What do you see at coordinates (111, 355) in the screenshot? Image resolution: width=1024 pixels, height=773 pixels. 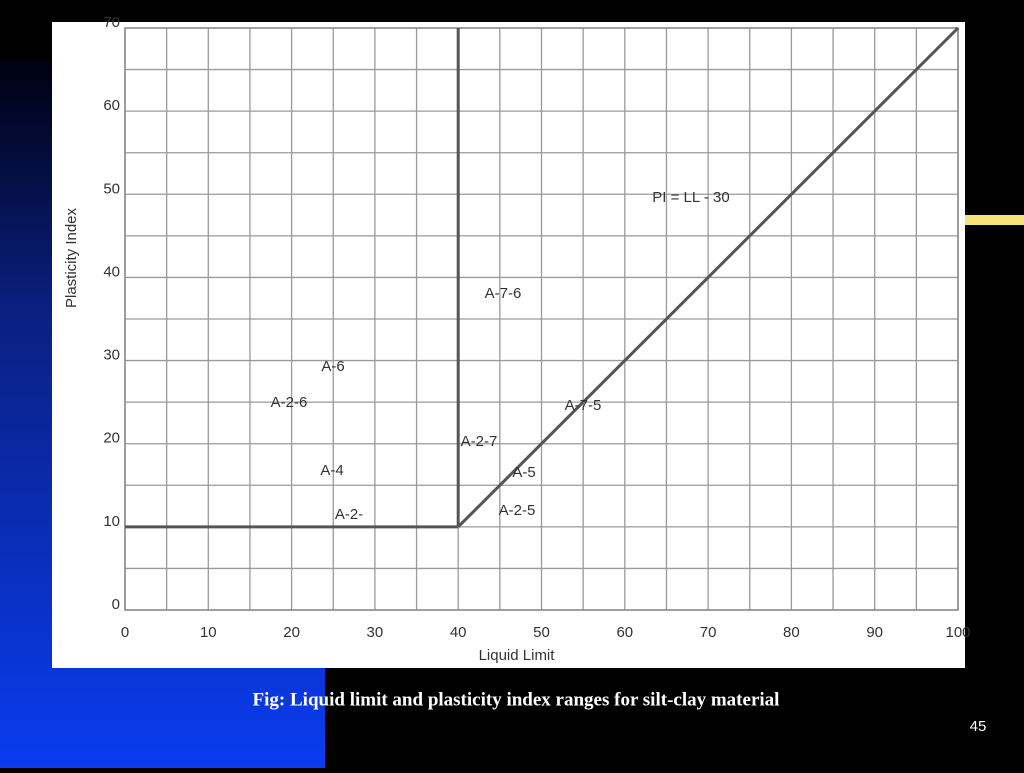 I see `y-tick-label: 30` at bounding box center [111, 355].